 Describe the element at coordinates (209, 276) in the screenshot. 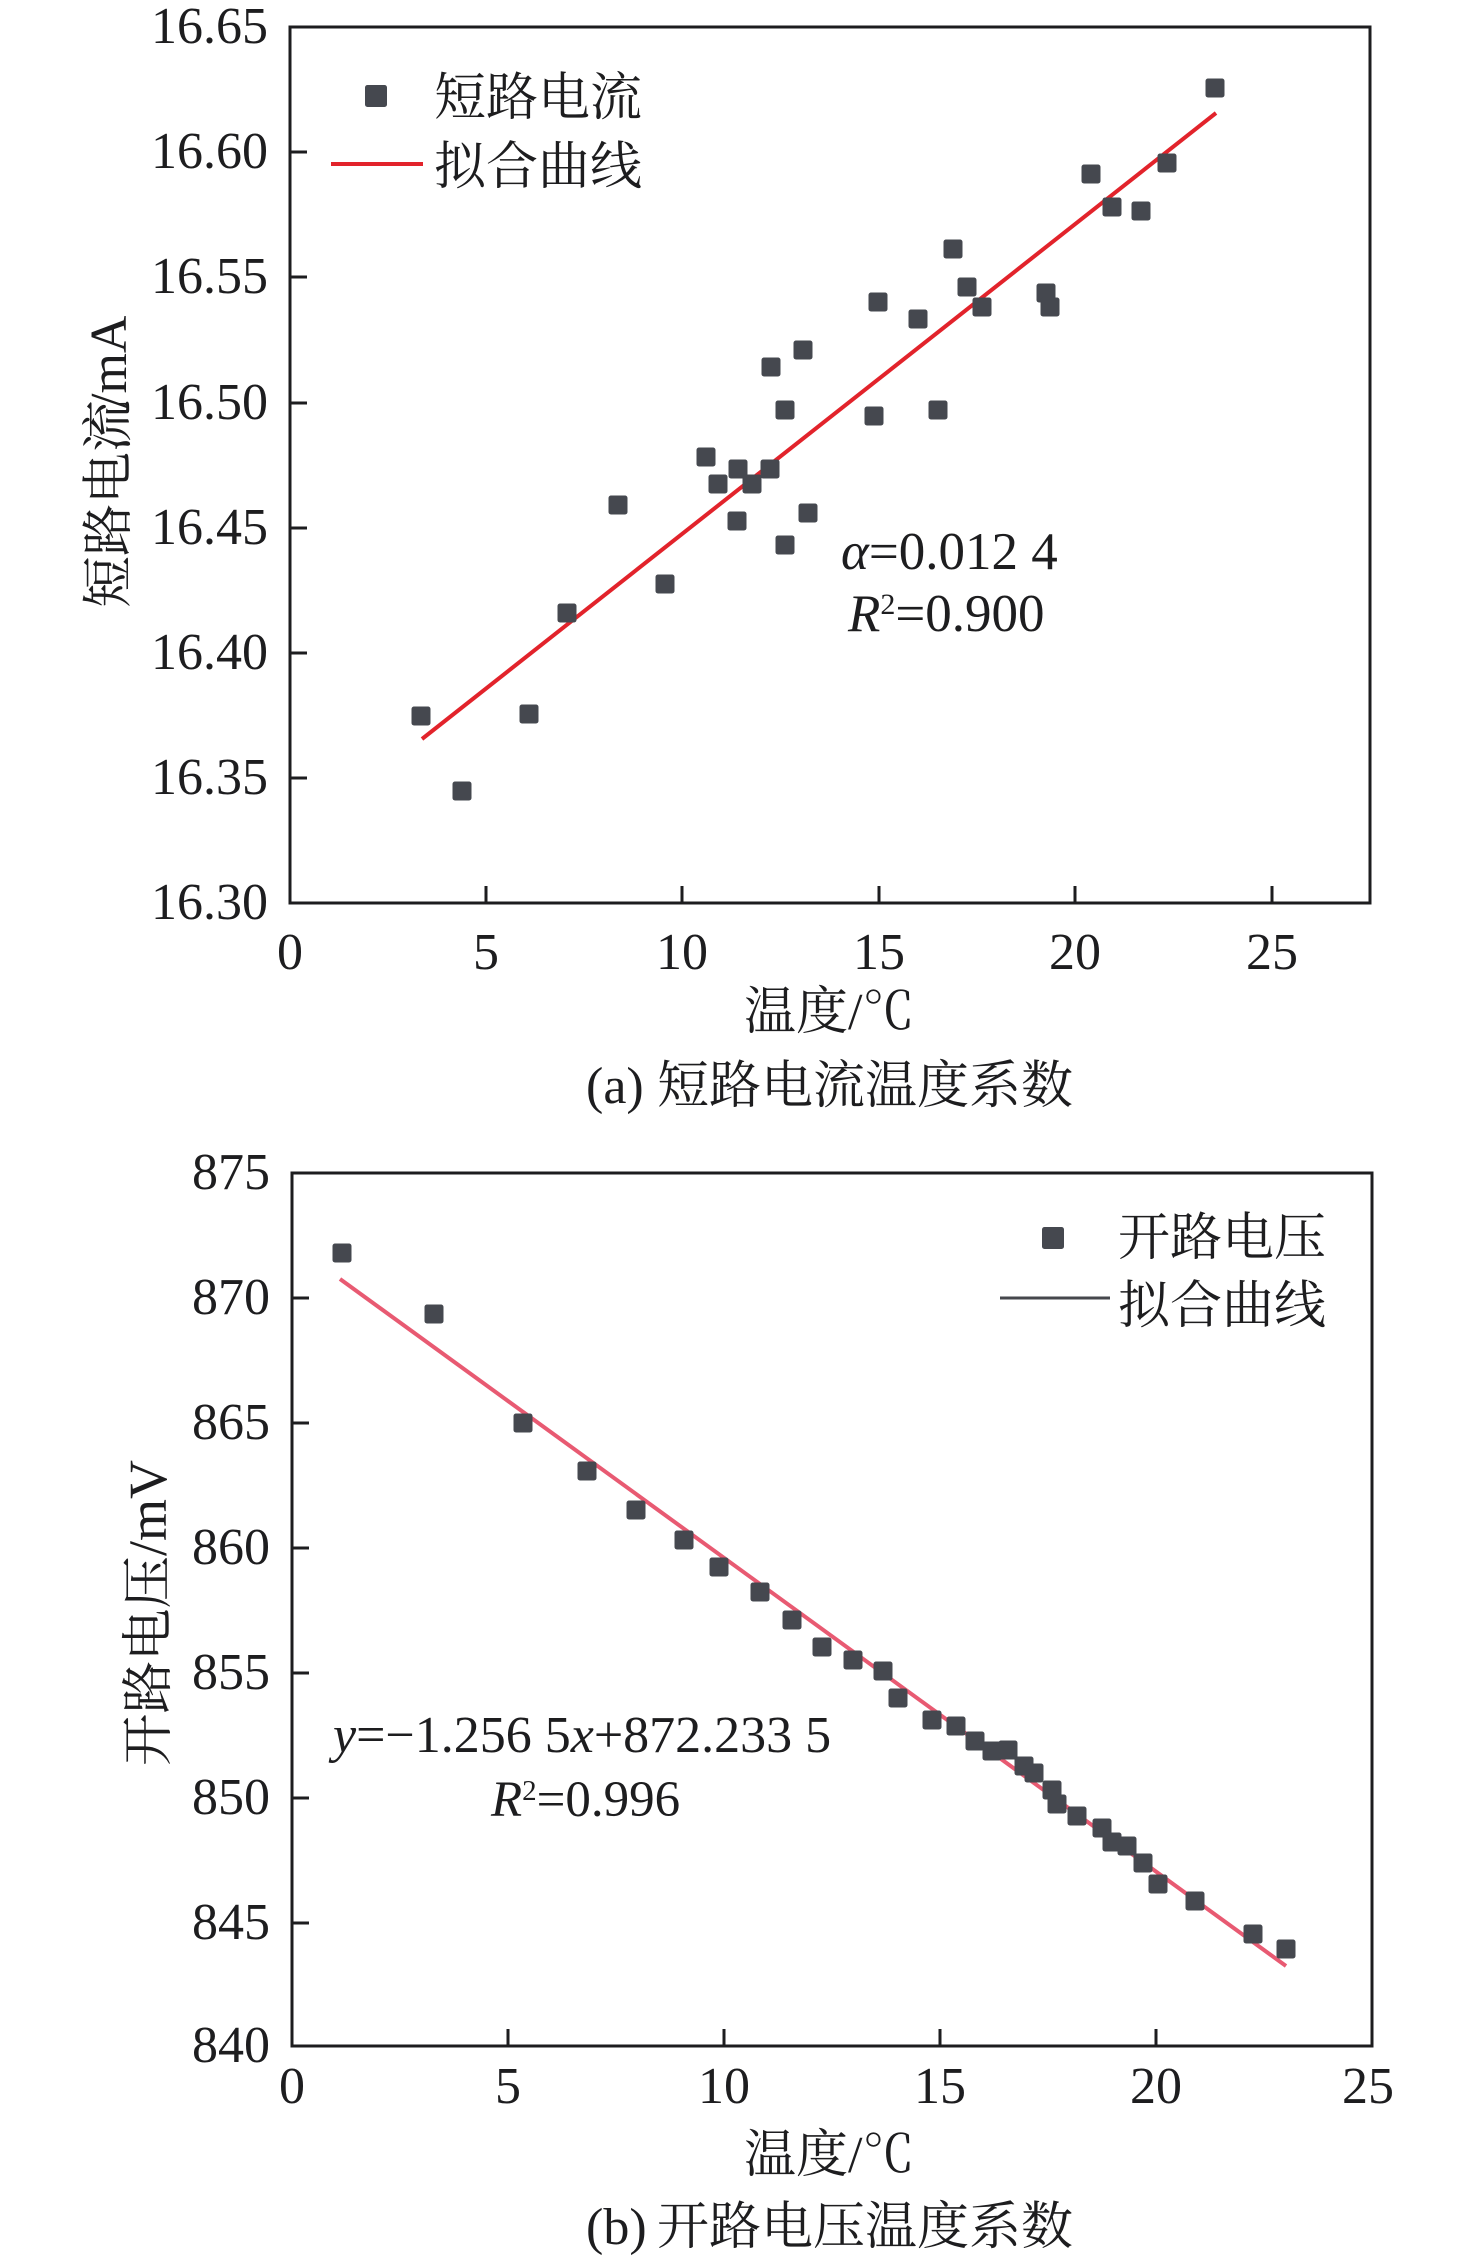

I see `svg-text: 16.55` at that location.